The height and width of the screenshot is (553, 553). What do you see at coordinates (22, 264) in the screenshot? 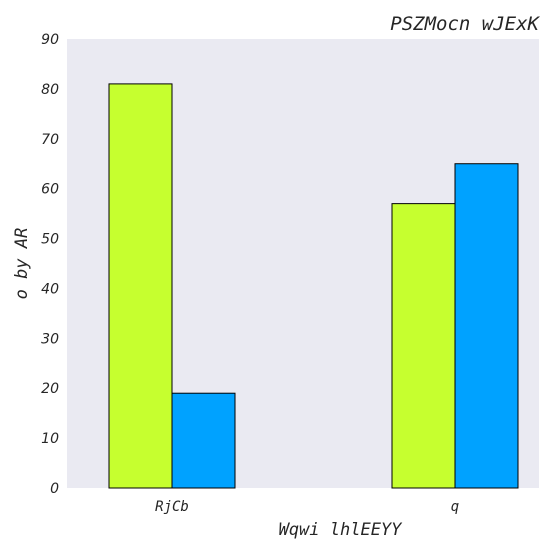
I see `y-axis-label: o by AR` at bounding box center [22, 264].